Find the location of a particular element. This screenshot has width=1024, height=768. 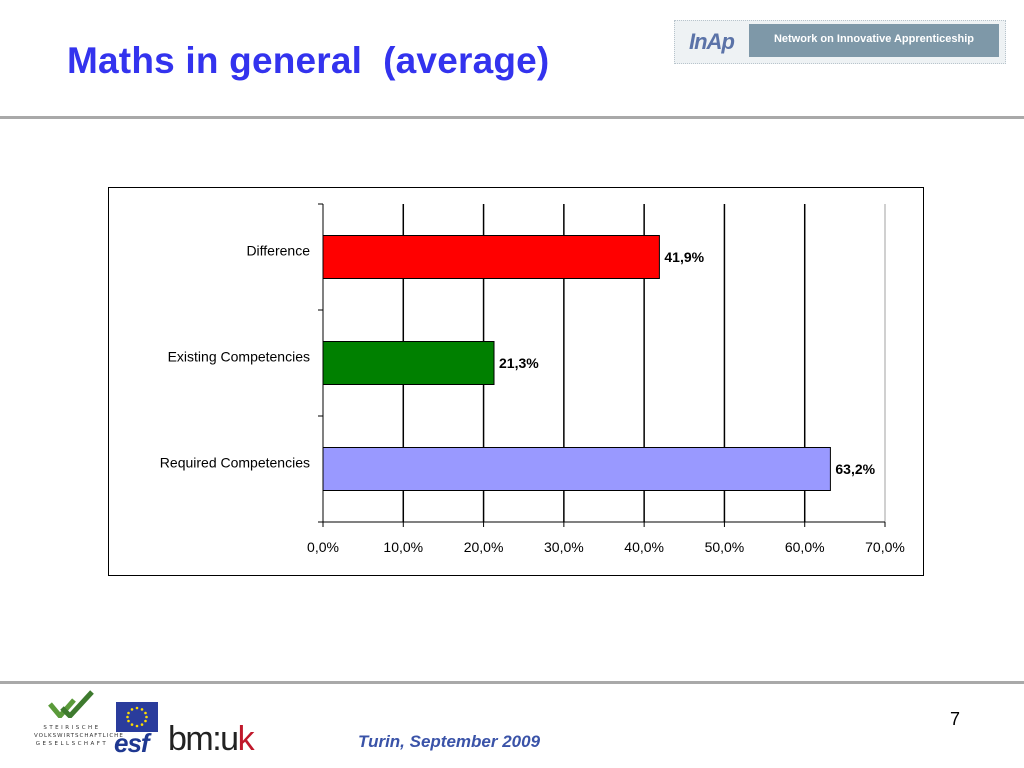

data-label: 63,2% is located at coordinates (855, 469).